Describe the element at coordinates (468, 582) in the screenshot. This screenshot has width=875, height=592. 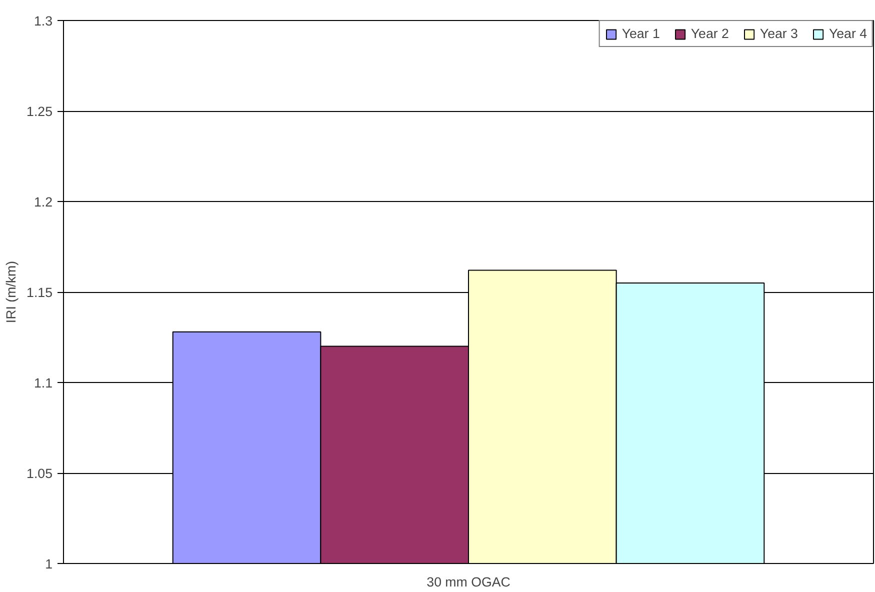
I see `x-tick-label: 30 mm OGAC` at that location.